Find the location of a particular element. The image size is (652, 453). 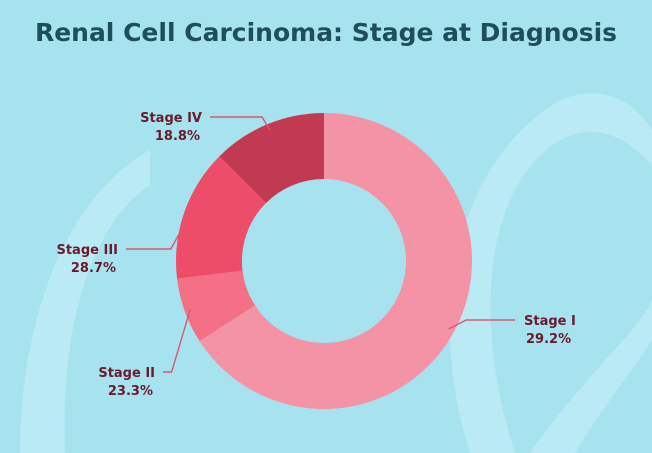

slice-stage-iii is located at coordinates (221, 217).